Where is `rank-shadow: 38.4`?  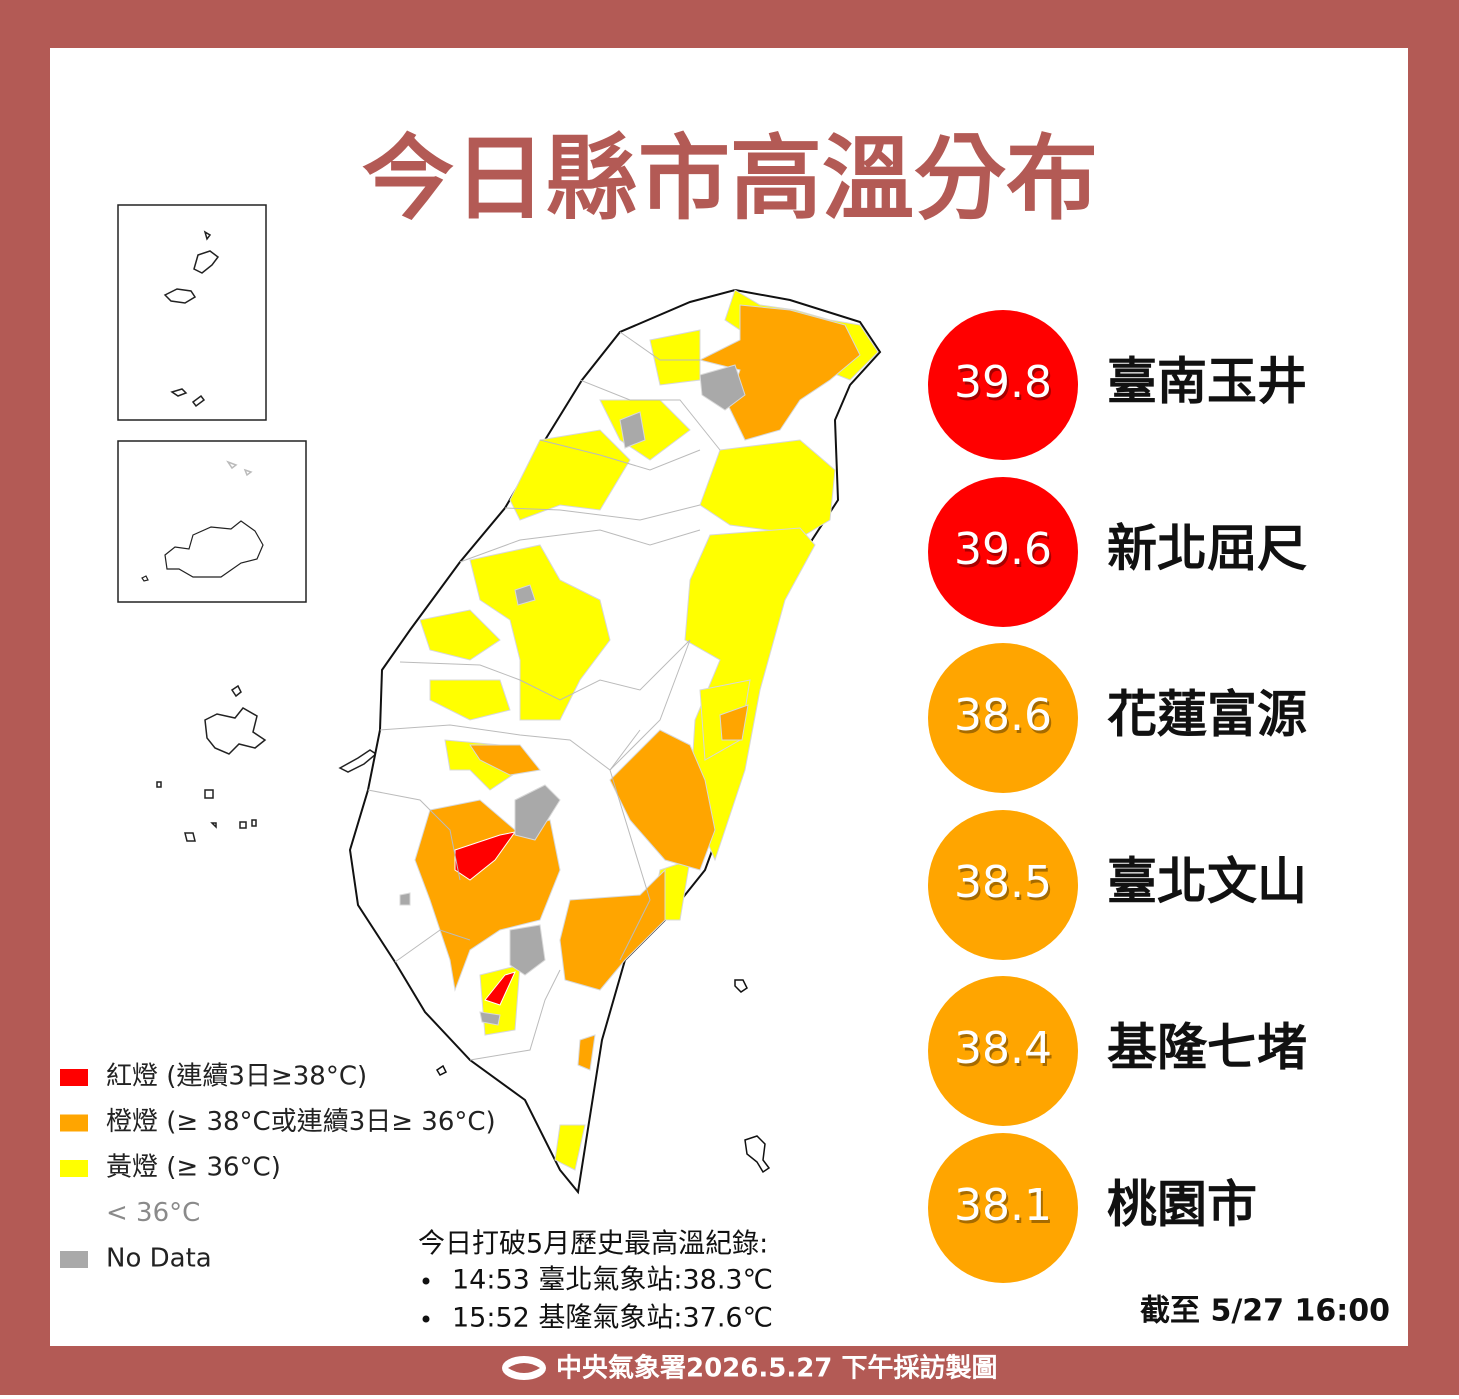 rank-shadow: 38.4 is located at coordinates (1005, 1051).